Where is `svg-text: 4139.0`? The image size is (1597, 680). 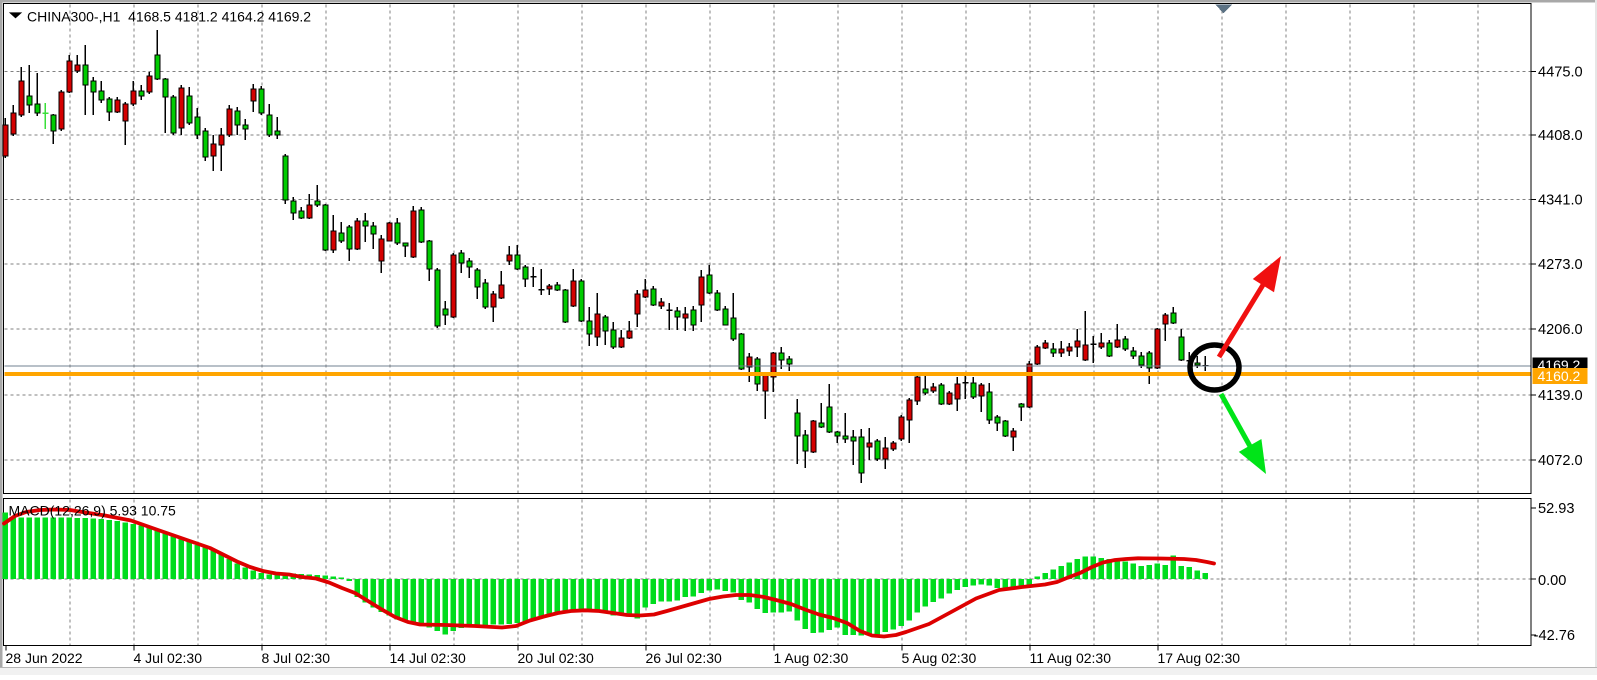
svg-text: 4139.0 is located at coordinates (1560, 396).